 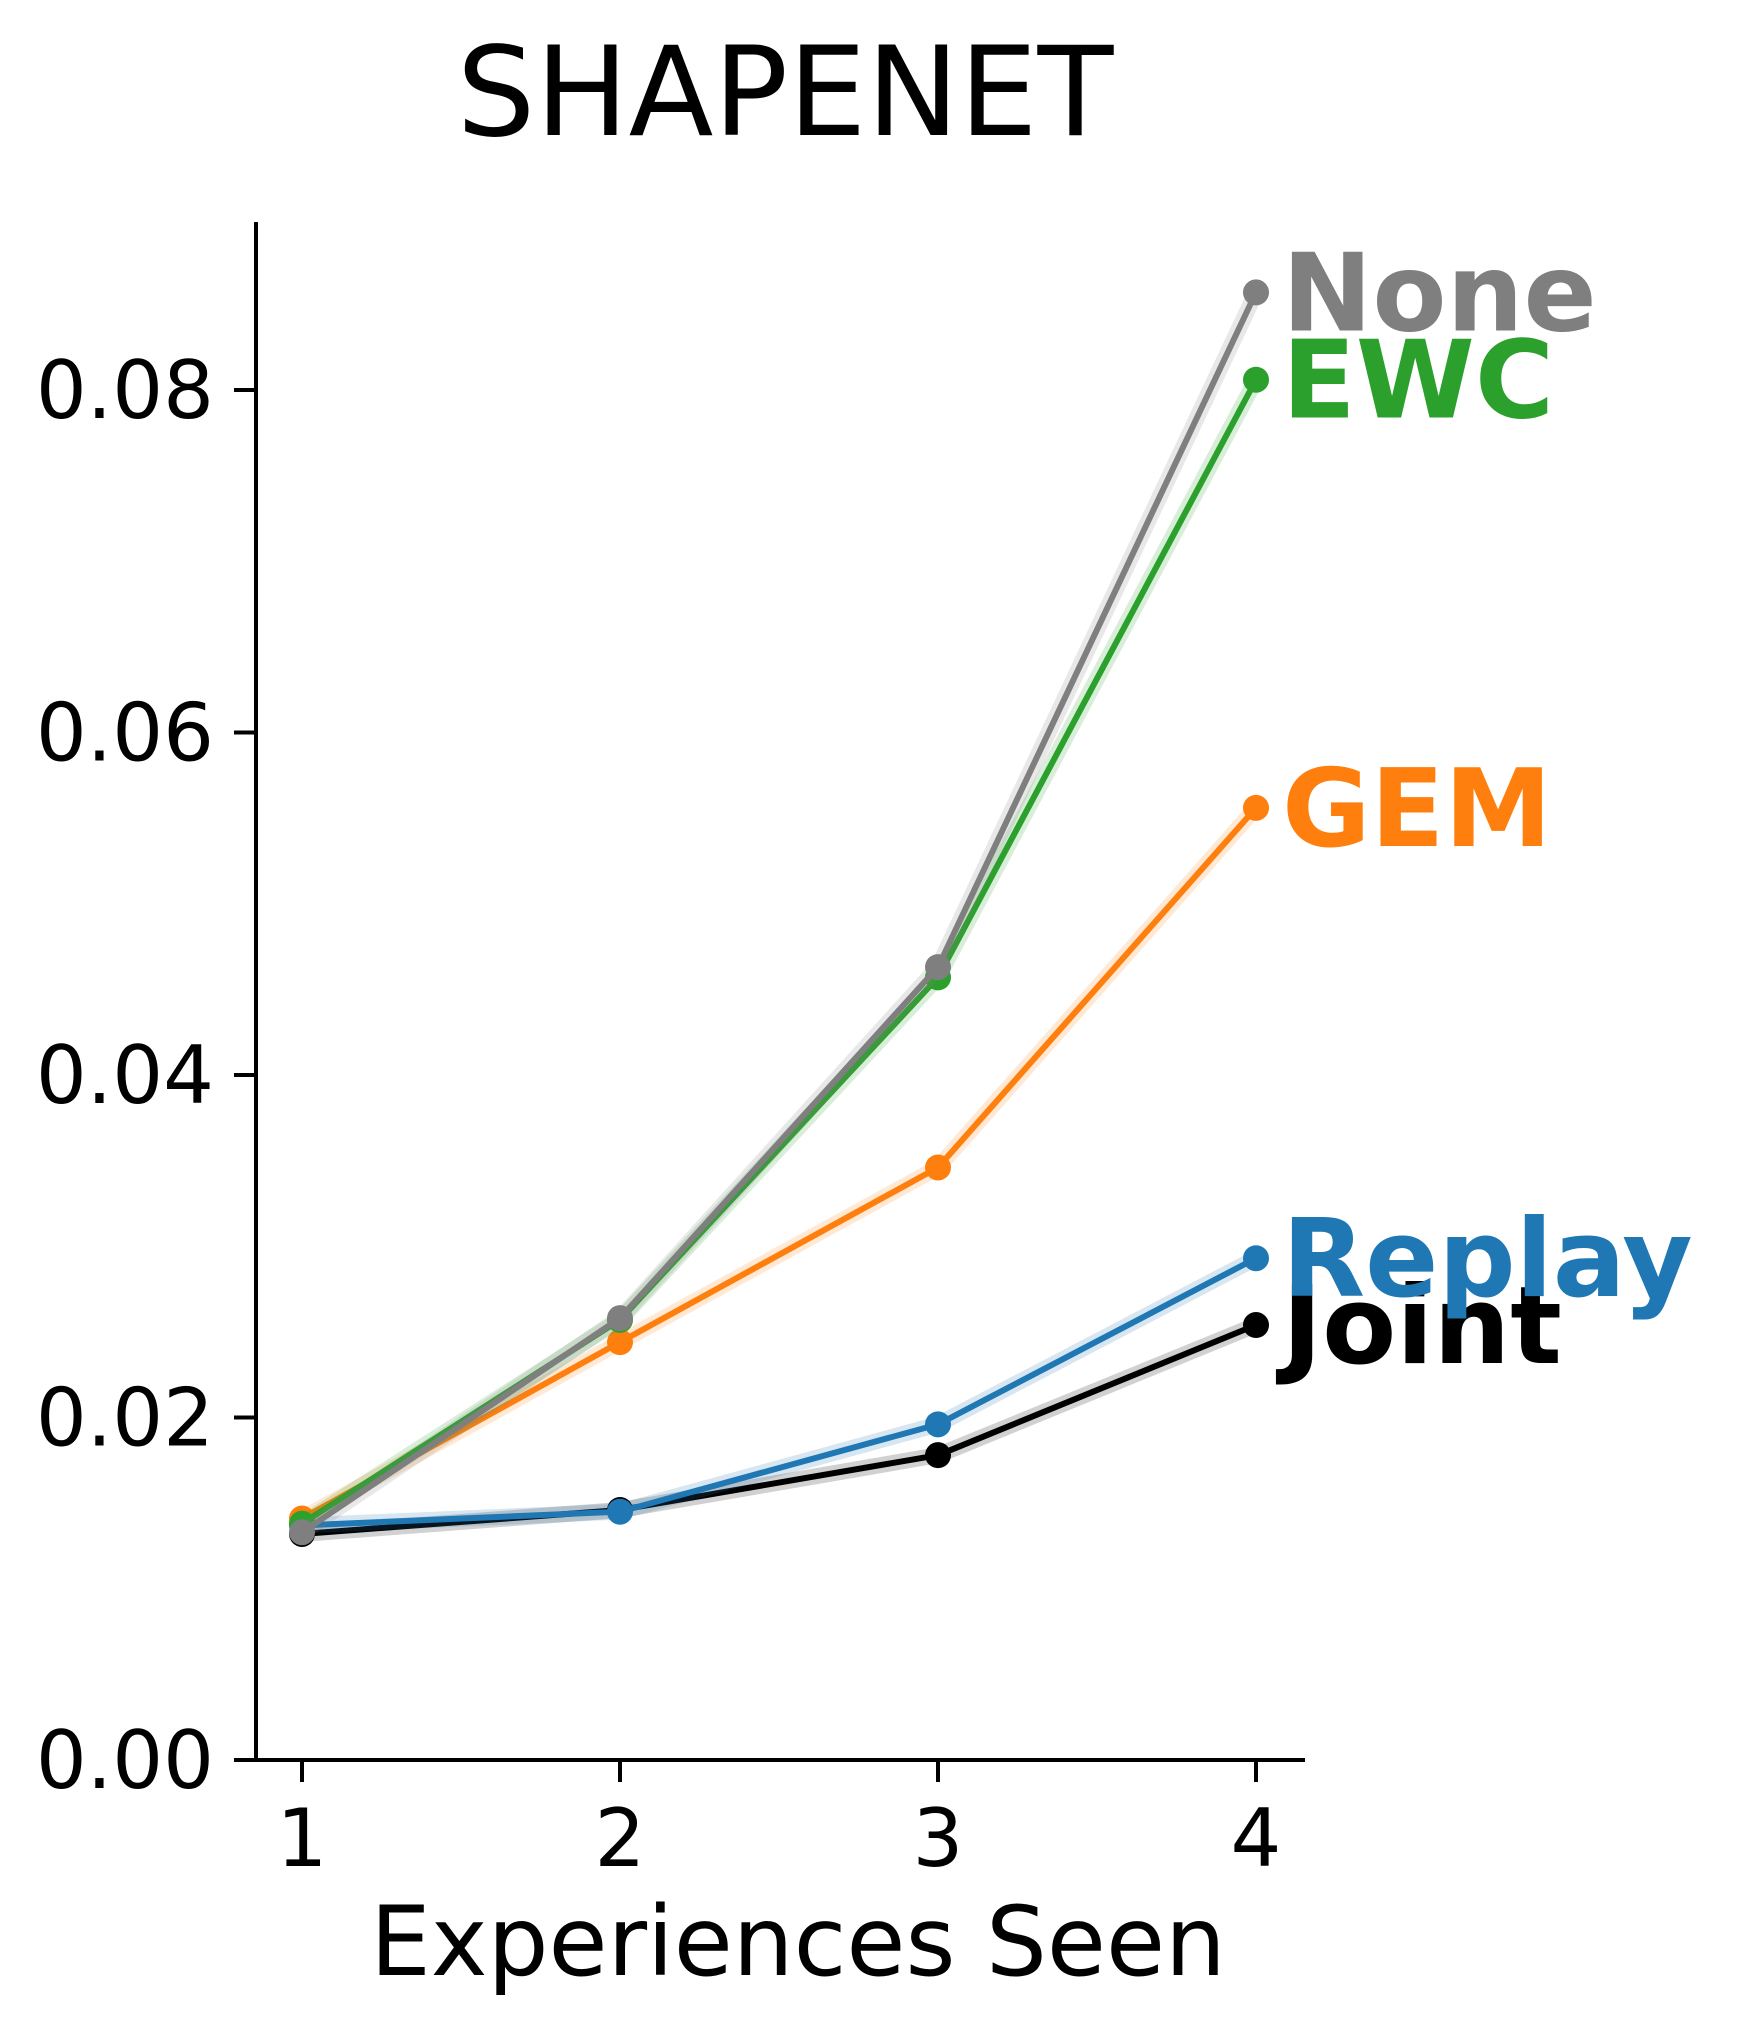 What do you see at coordinates (938, 1838) in the screenshot?
I see `x-tick-label: 3` at bounding box center [938, 1838].